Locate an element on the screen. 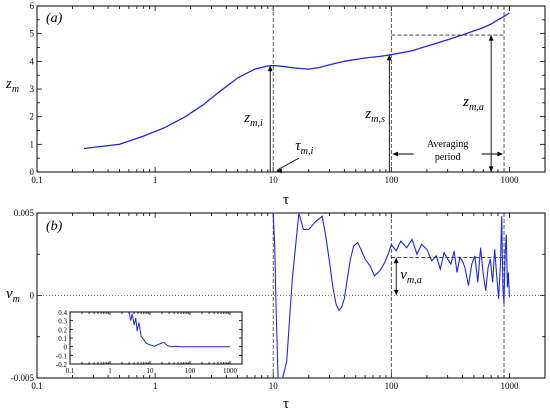  panel-b-label: (b) is located at coordinates (54, 226).